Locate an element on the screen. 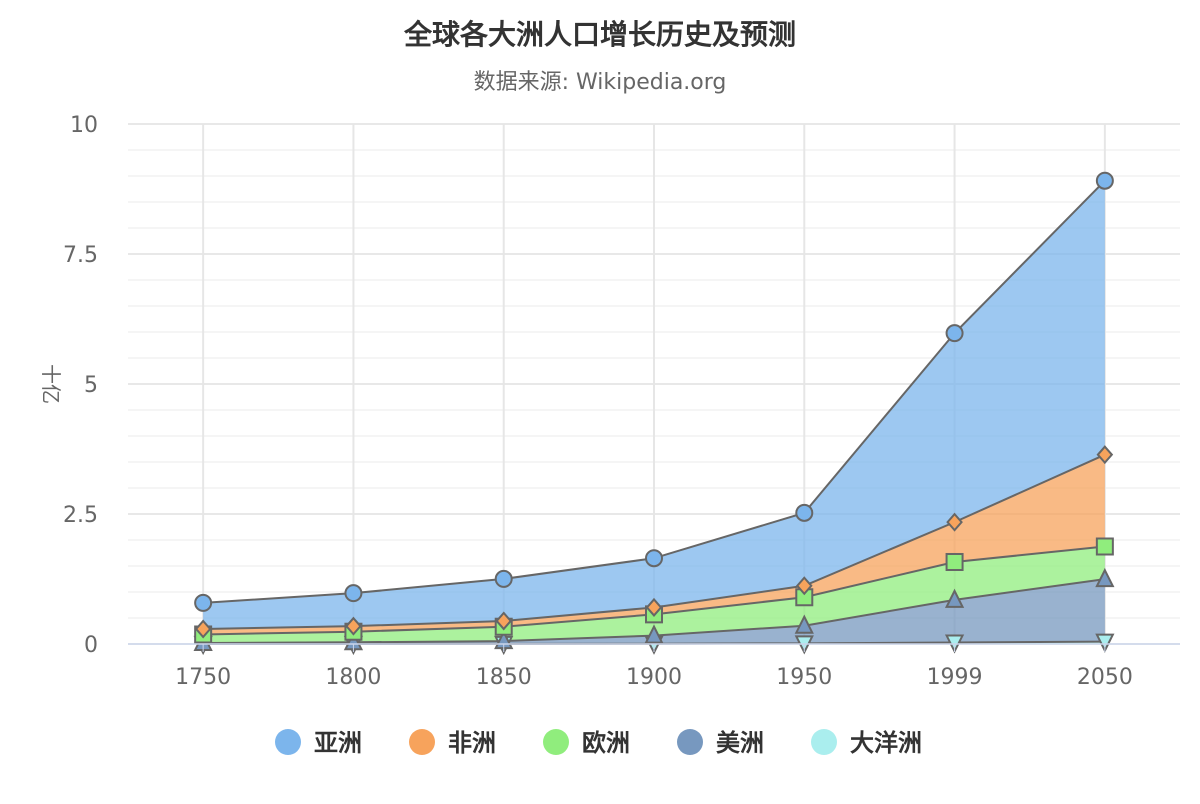 Image resolution: width=1200 pixels, height=804 pixels. legend-item-非洲: 非洲 is located at coordinates (452, 743).